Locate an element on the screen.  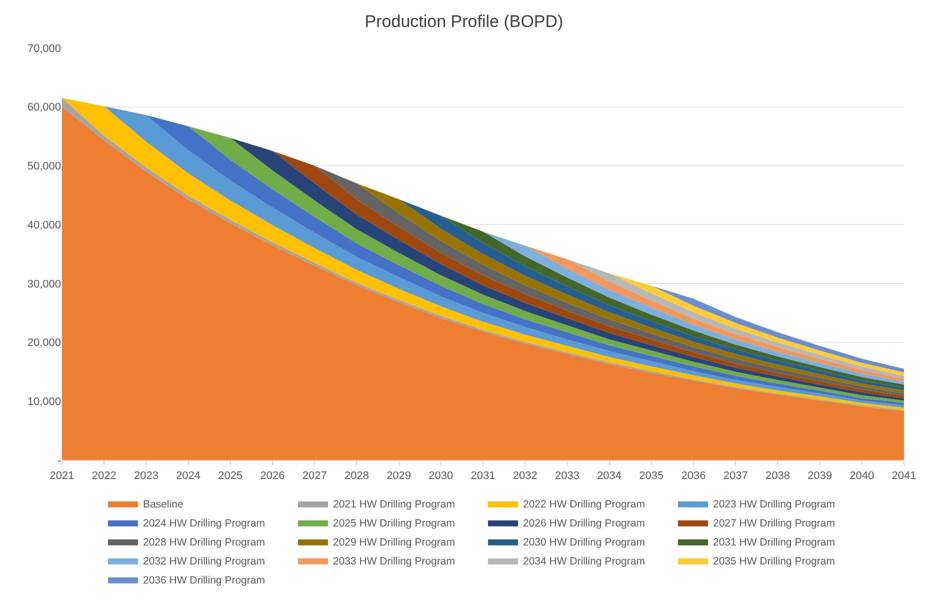
x-tick-label: 2040 is located at coordinates (862, 476).